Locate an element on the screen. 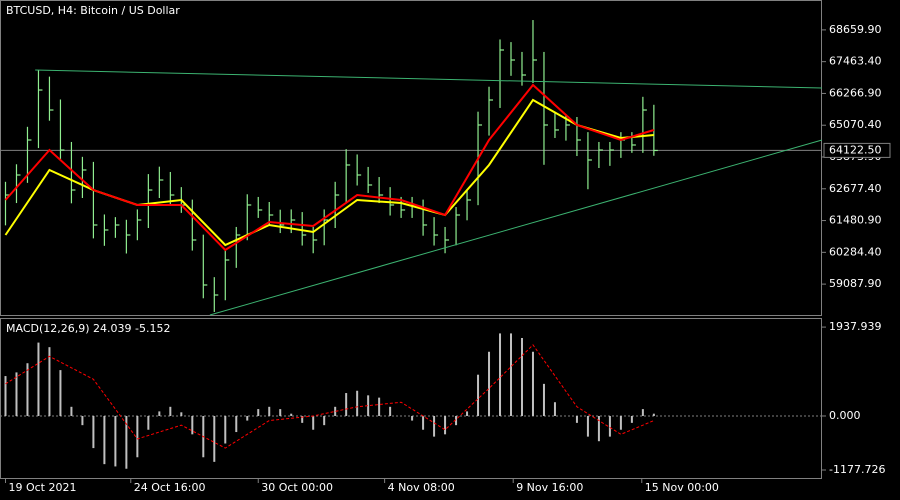 This screenshot has height=500, width=900. y-tick-label: 59087.90 is located at coordinates (855, 283).